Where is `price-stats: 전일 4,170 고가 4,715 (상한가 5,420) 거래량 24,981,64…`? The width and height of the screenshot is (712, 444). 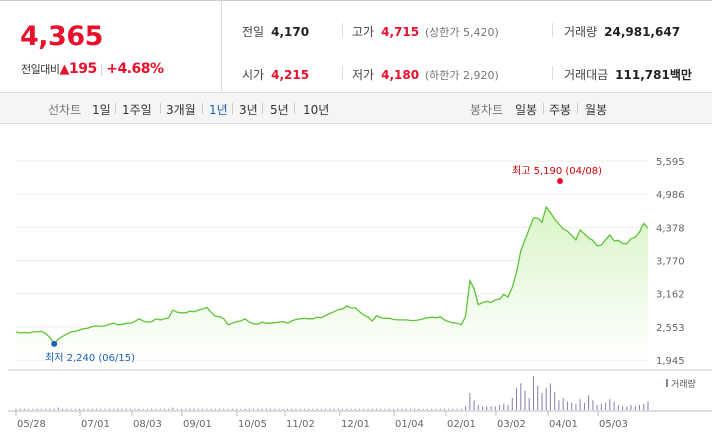
price-stats: 전일 4,170 고가 4,715 (상한가 5,420) 거래량 24,981,64… is located at coordinates (467, 46).